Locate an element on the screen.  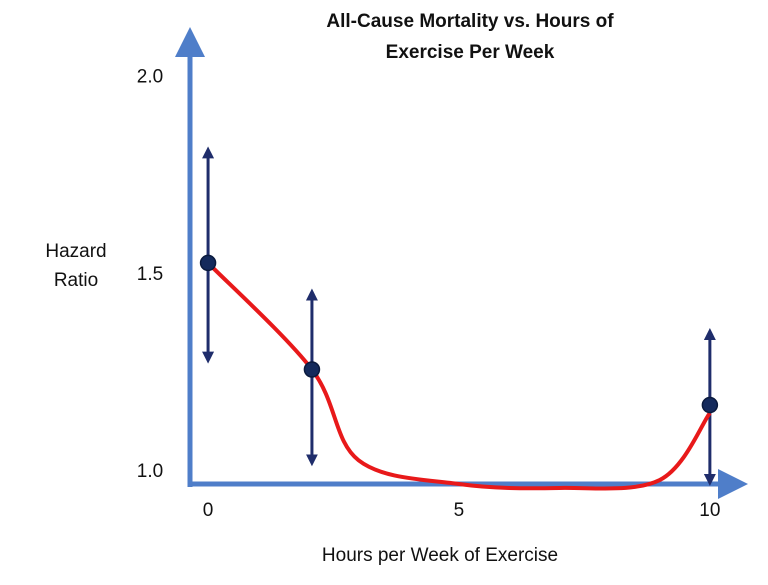
y-tick-label: 1.5 is located at coordinates (150, 274).